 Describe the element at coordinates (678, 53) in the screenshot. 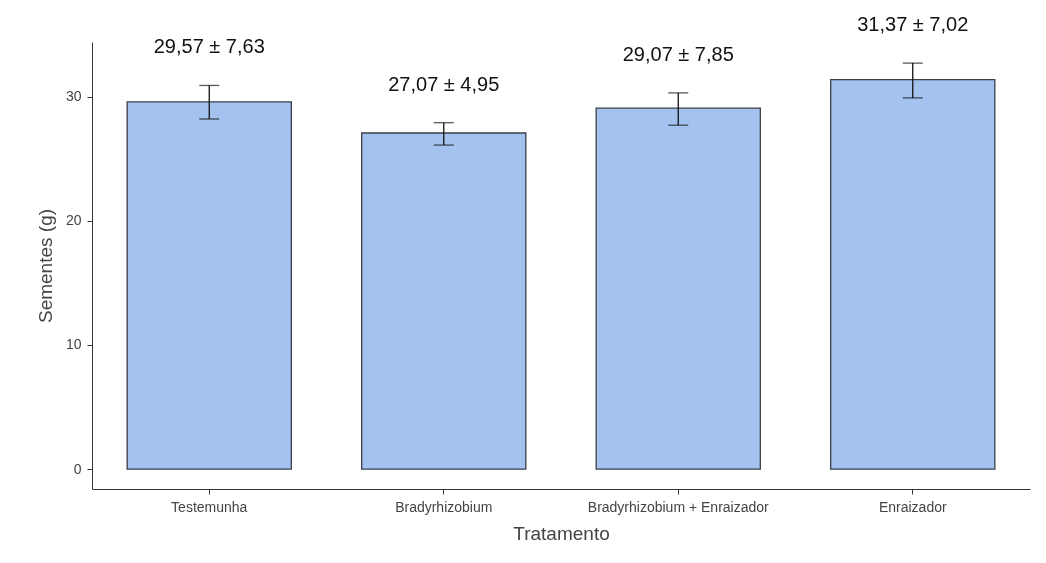

I see `data-label: 29,07 ± 7,85` at that location.